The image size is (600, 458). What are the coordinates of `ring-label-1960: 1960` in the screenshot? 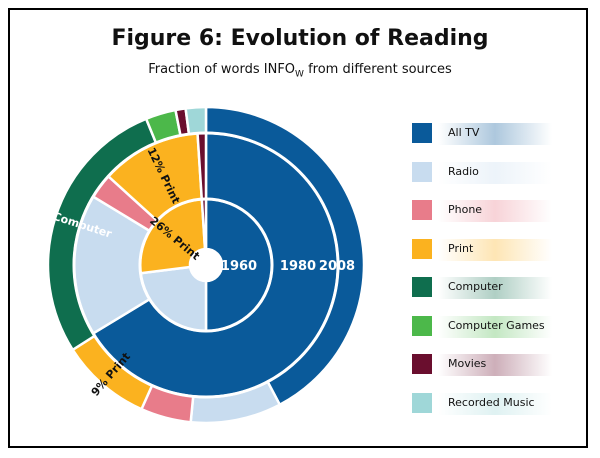 It's located at (239, 266).